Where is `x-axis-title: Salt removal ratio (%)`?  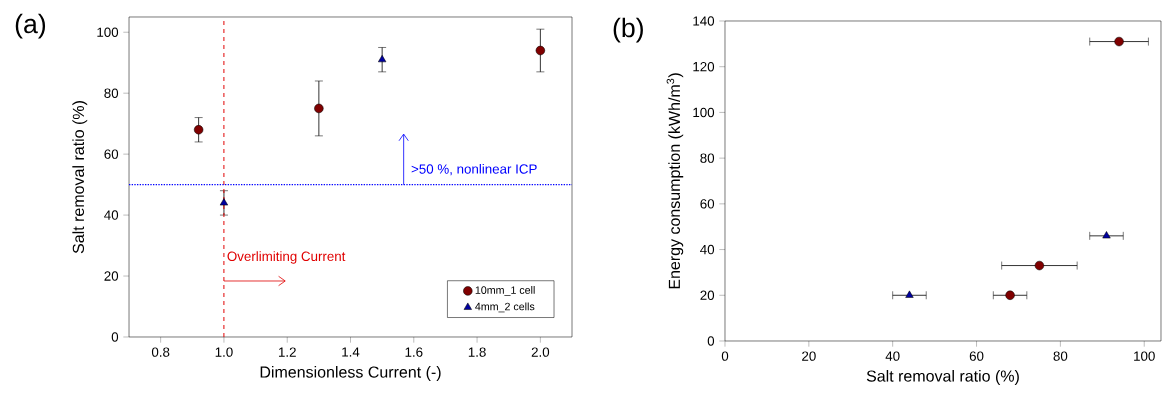 x-axis-title: Salt removal ratio (%) is located at coordinates (942, 377).